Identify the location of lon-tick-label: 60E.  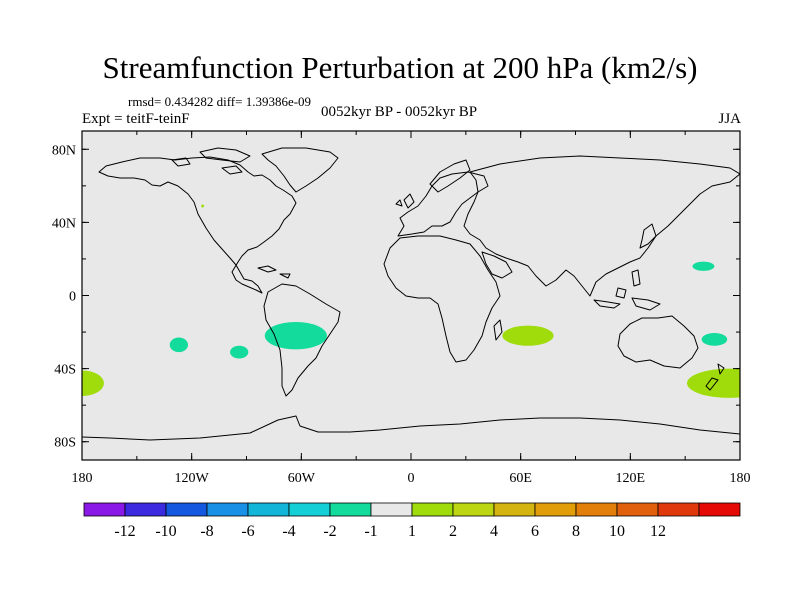
(520, 478).